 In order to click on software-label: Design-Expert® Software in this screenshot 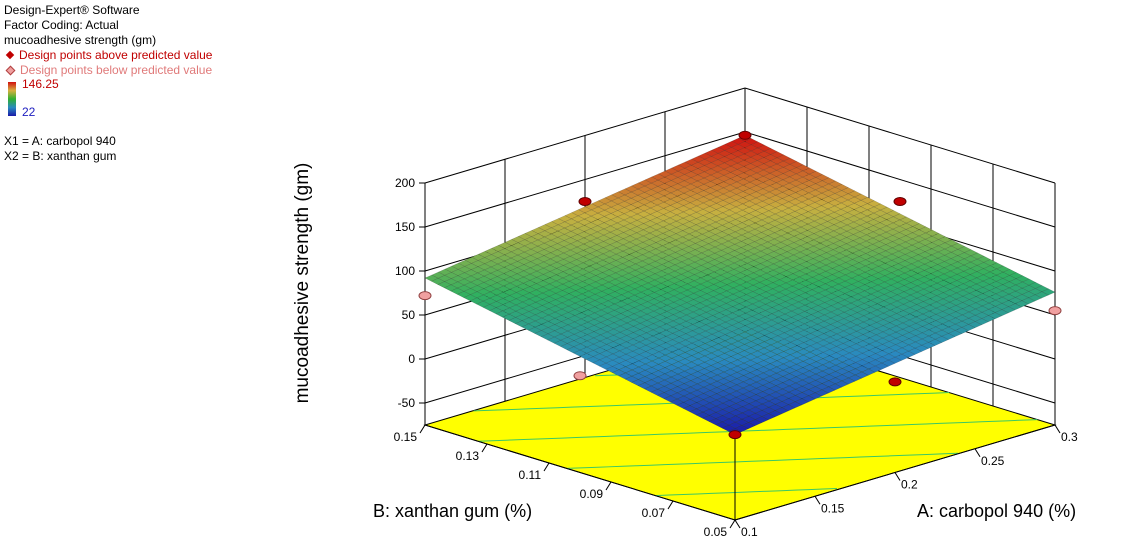, I will do `click(72, 10)`.